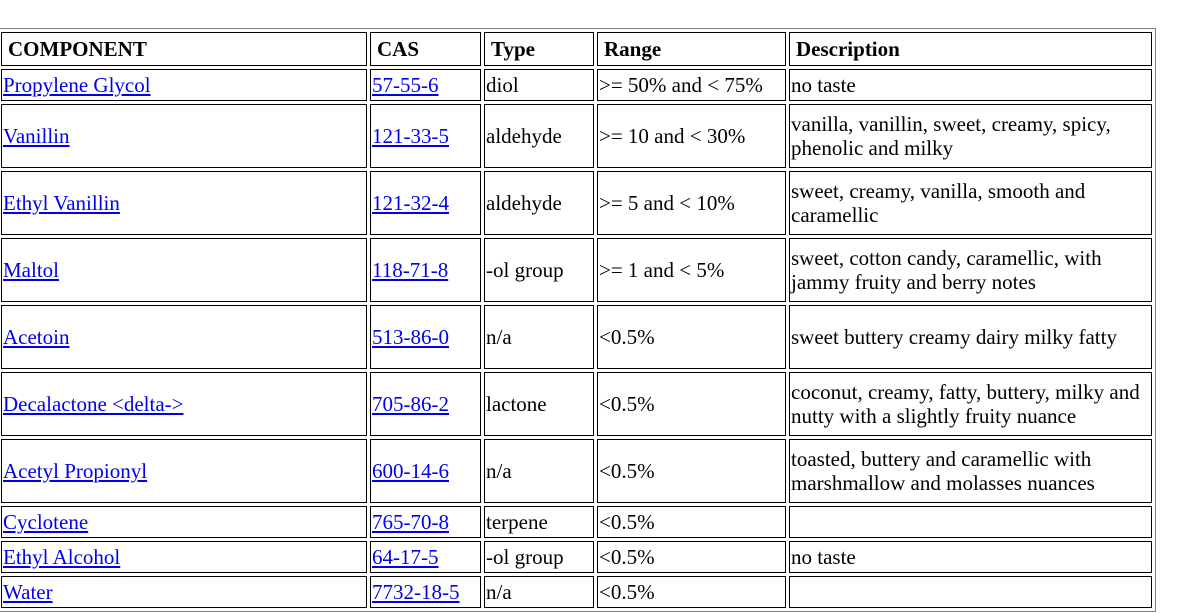  What do you see at coordinates (61, 203) in the screenshot?
I see `component-link: Ethyl Vanillin` at bounding box center [61, 203].